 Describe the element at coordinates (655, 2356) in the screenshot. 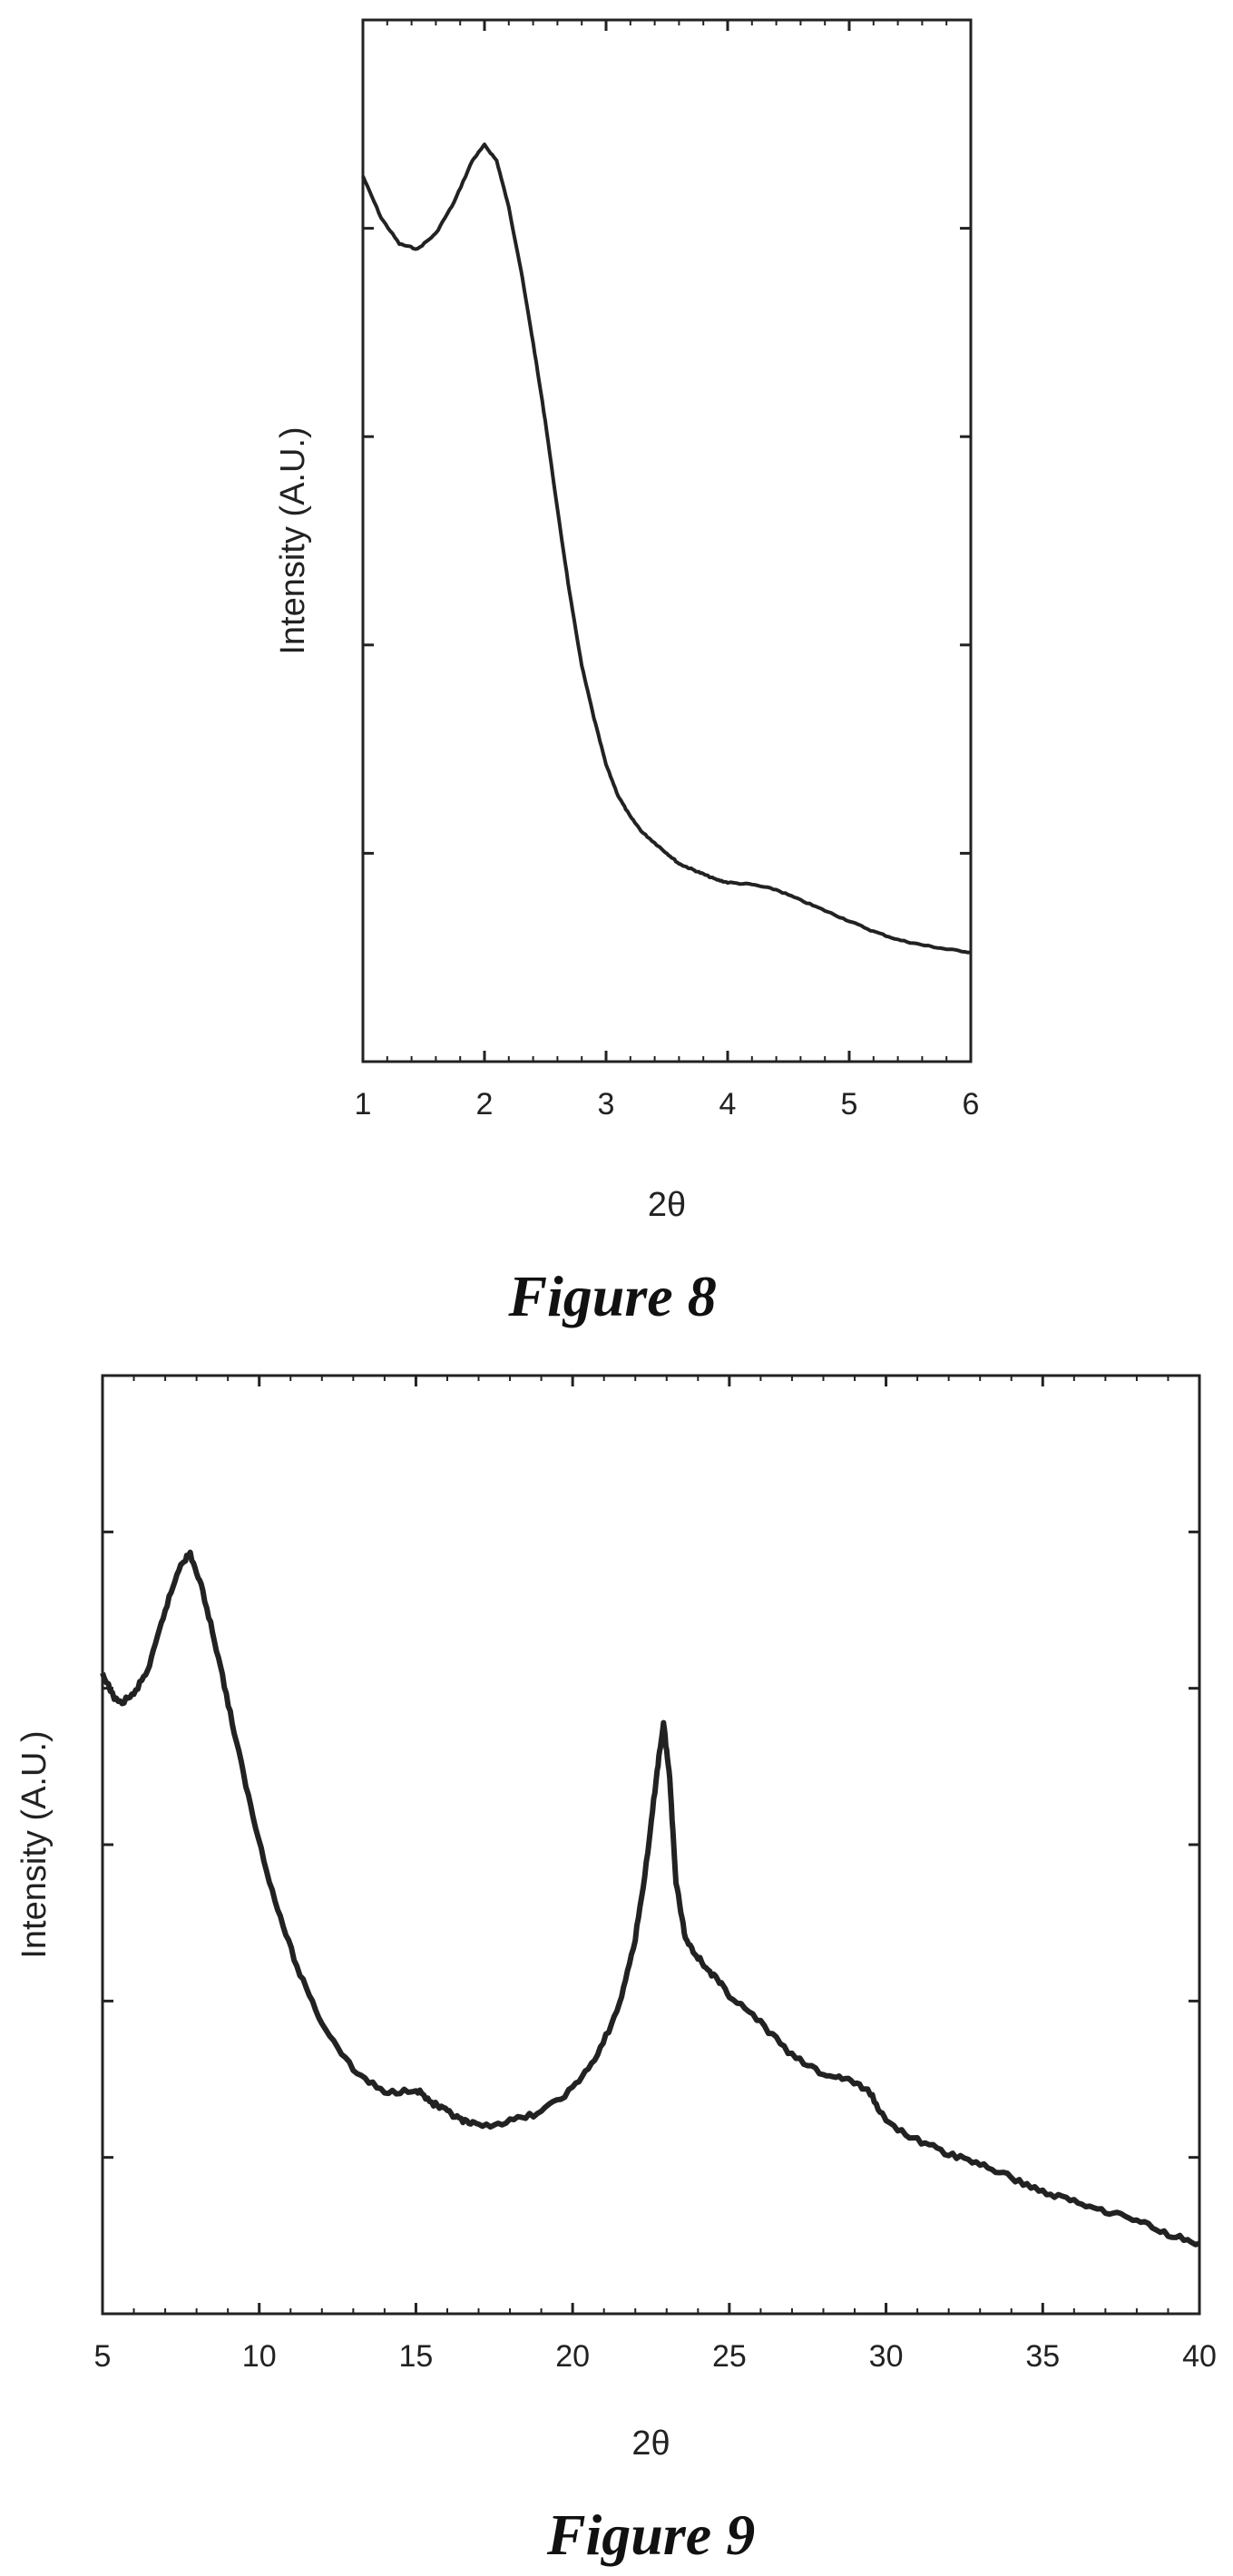

I see `figure-9-x-tick-labels: 5 10 15 20 25 30 35 40` at that location.